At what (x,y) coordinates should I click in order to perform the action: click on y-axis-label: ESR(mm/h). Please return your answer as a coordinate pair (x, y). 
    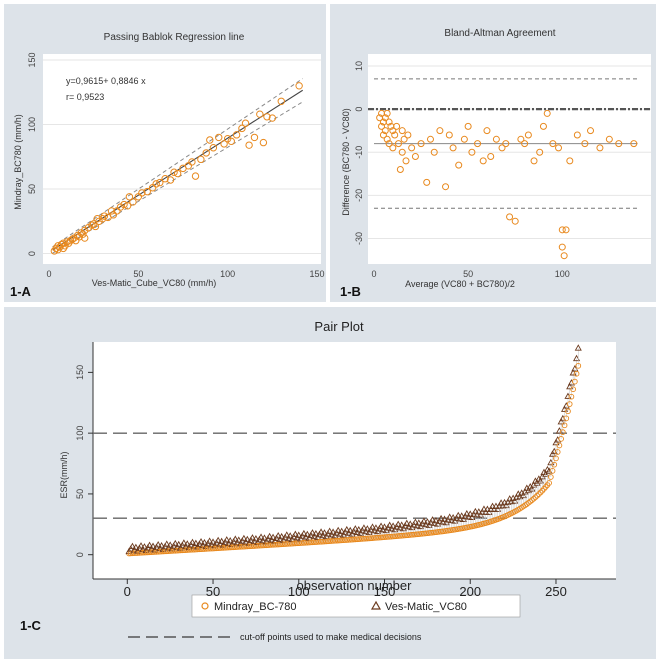
    Looking at the image, I should click on (64, 474).